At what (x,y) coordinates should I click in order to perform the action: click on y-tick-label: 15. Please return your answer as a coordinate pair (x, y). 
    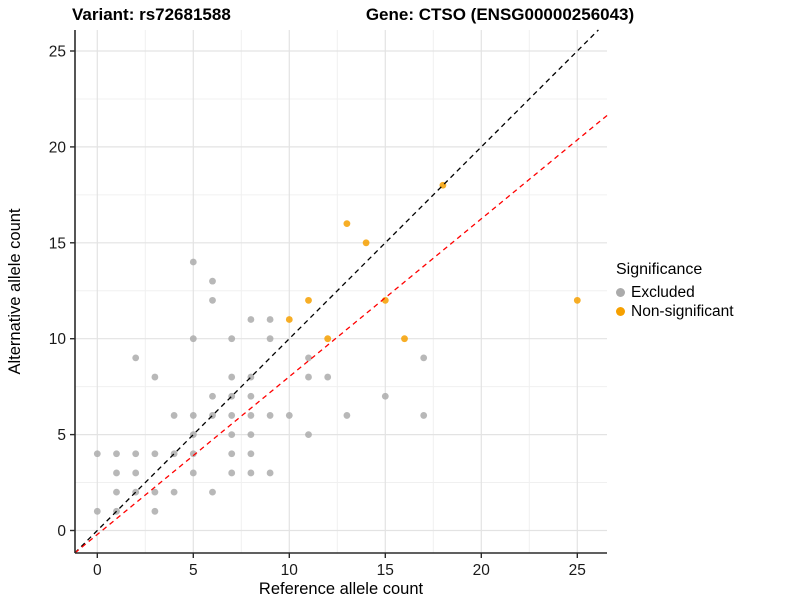
    Looking at the image, I should click on (57, 243).